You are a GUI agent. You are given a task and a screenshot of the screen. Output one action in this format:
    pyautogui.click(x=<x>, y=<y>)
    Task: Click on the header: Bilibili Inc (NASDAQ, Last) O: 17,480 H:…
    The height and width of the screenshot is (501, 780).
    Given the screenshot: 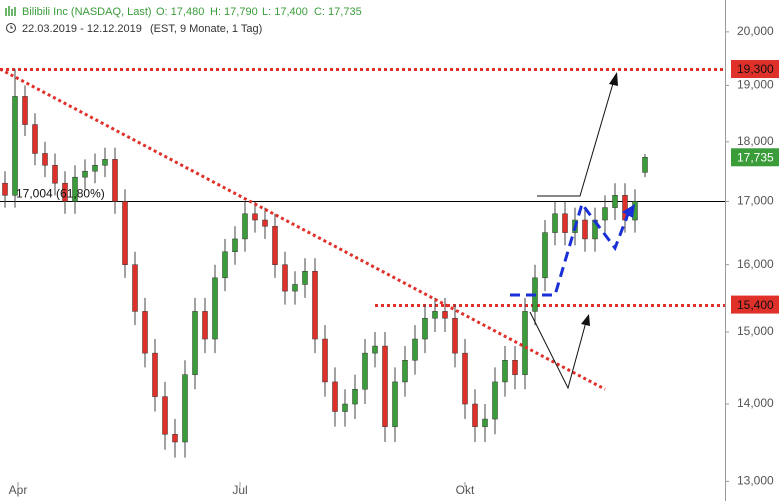 What is the action you would take?
    pyautogui.click(x=183, y=20)
    